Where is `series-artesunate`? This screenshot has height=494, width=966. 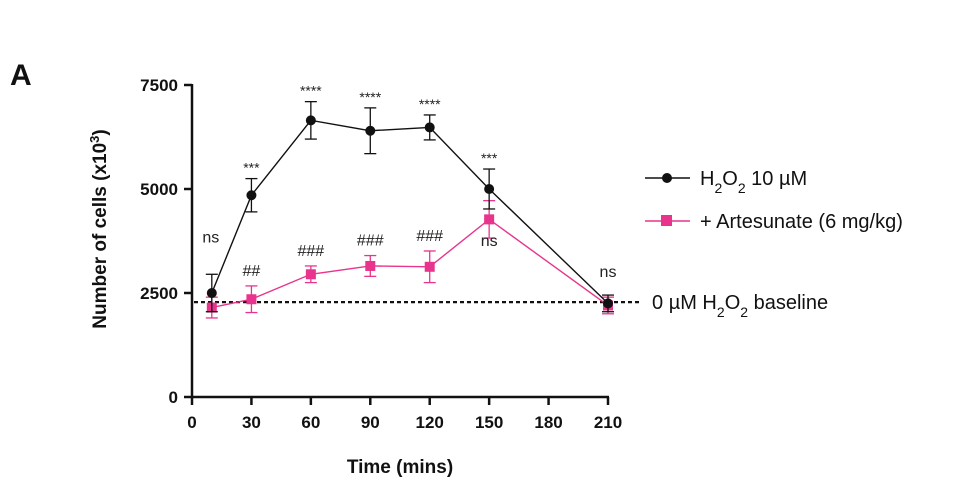 series-artesunate is located at coordinates (409, 259).